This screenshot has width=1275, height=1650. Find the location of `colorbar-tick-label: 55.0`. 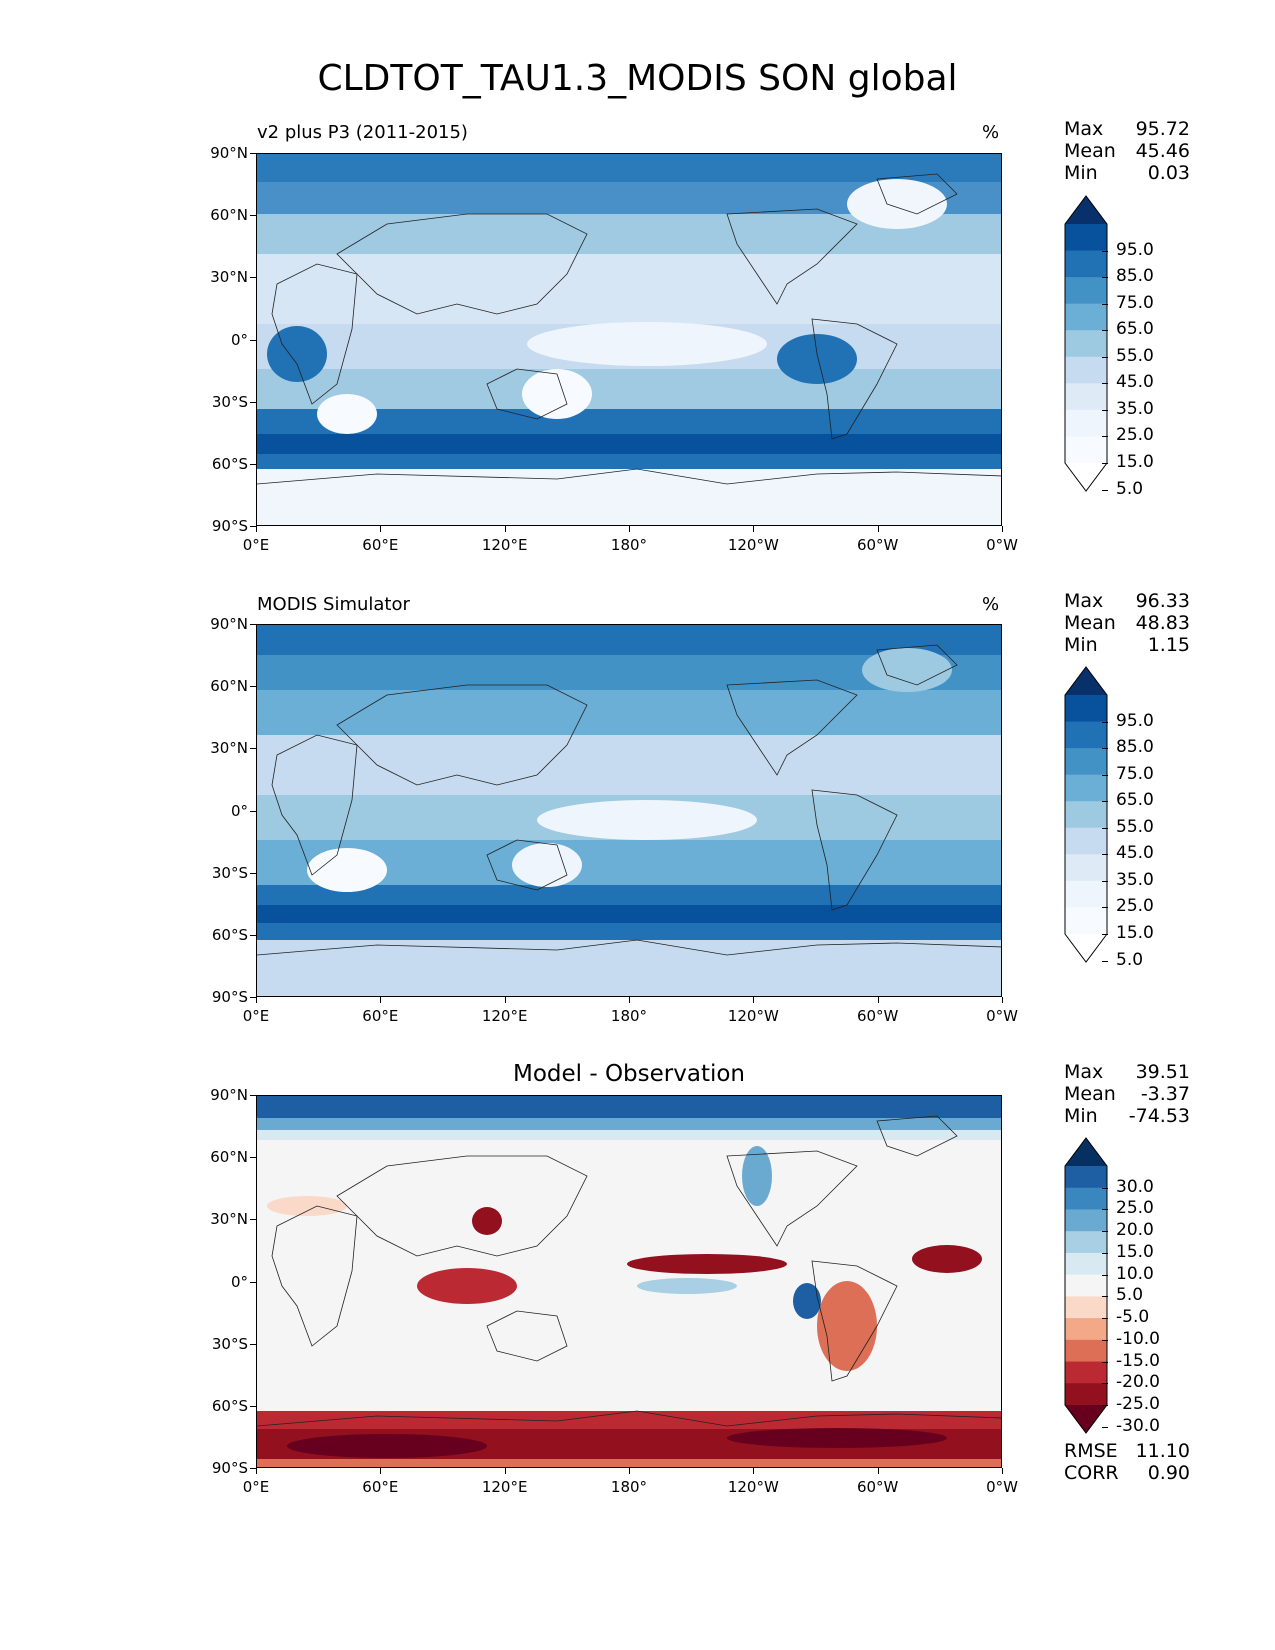

colorbar-tick-label: 55.0 is located at coordinates (1135, 826).